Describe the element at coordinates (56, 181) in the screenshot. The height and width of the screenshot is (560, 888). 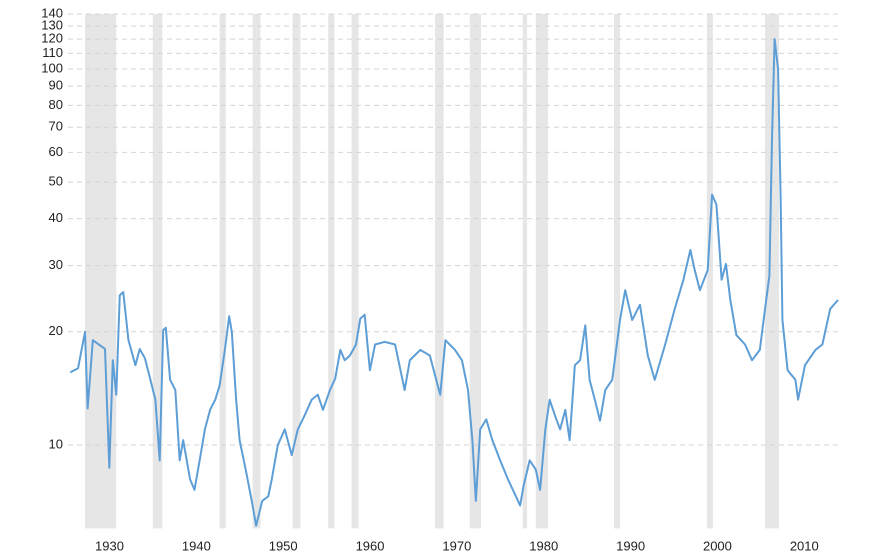
I see `y-tick-label: 50` at that location.